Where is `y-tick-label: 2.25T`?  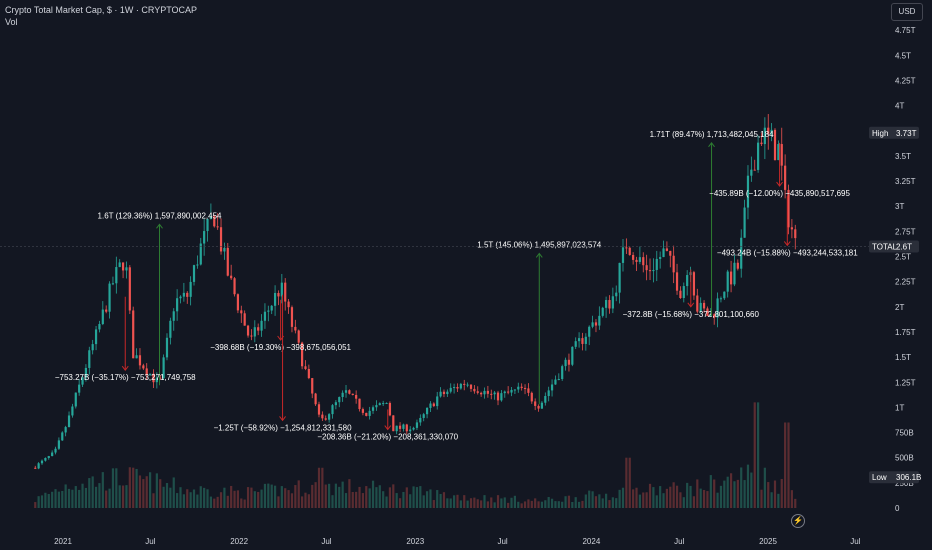
y-tick-label: 2.25T is located at coordinates (905, 282).